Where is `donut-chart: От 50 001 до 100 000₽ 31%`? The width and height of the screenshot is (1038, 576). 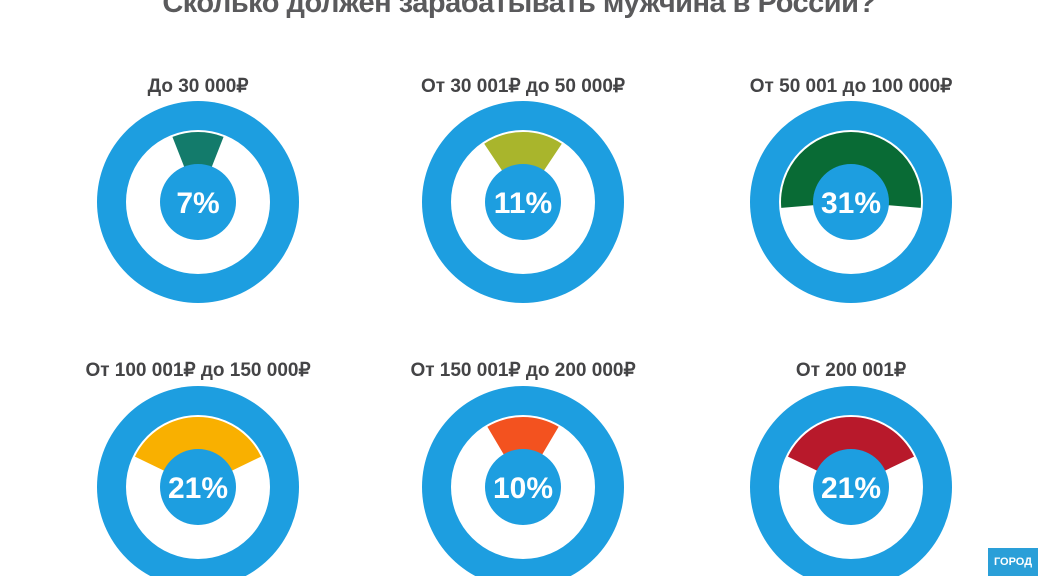 donut-chart: От 50 001 до 100 000₽ 31% is located at coordinates (851, 189).